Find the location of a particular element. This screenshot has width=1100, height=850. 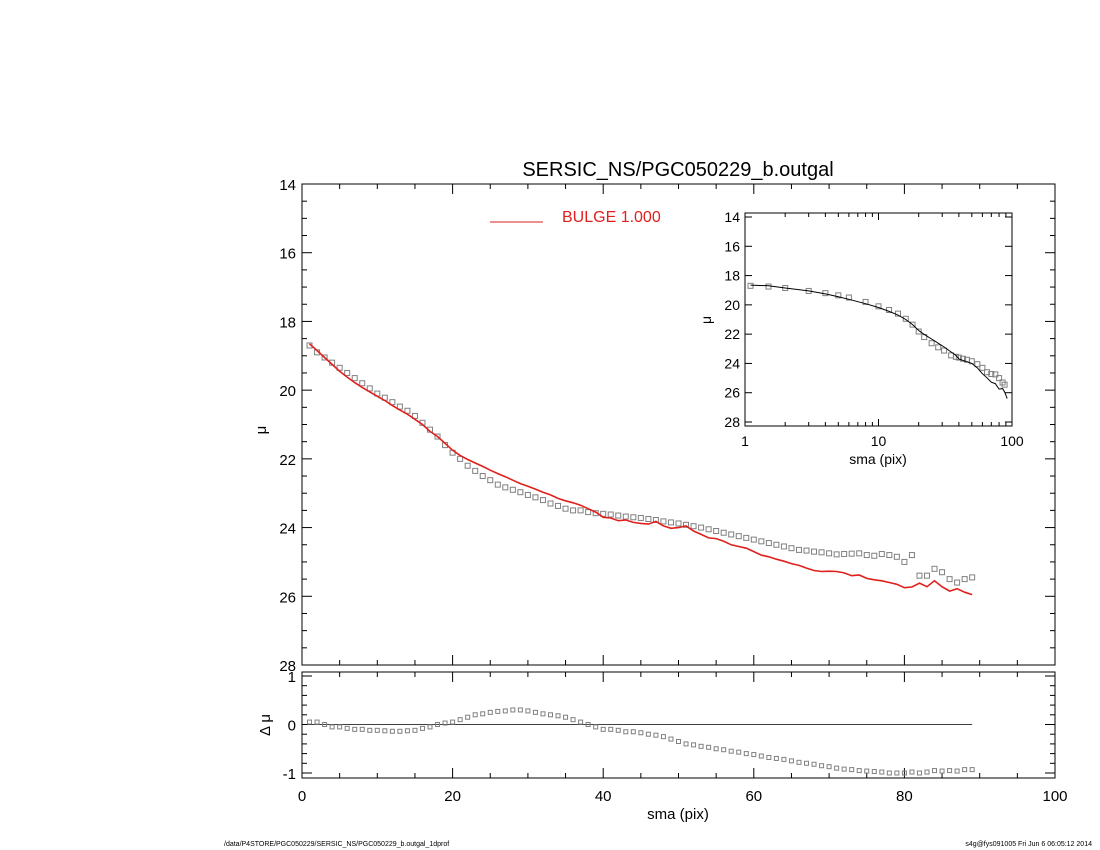

y-tick-label: 1 is located at coordinates (292, 677).